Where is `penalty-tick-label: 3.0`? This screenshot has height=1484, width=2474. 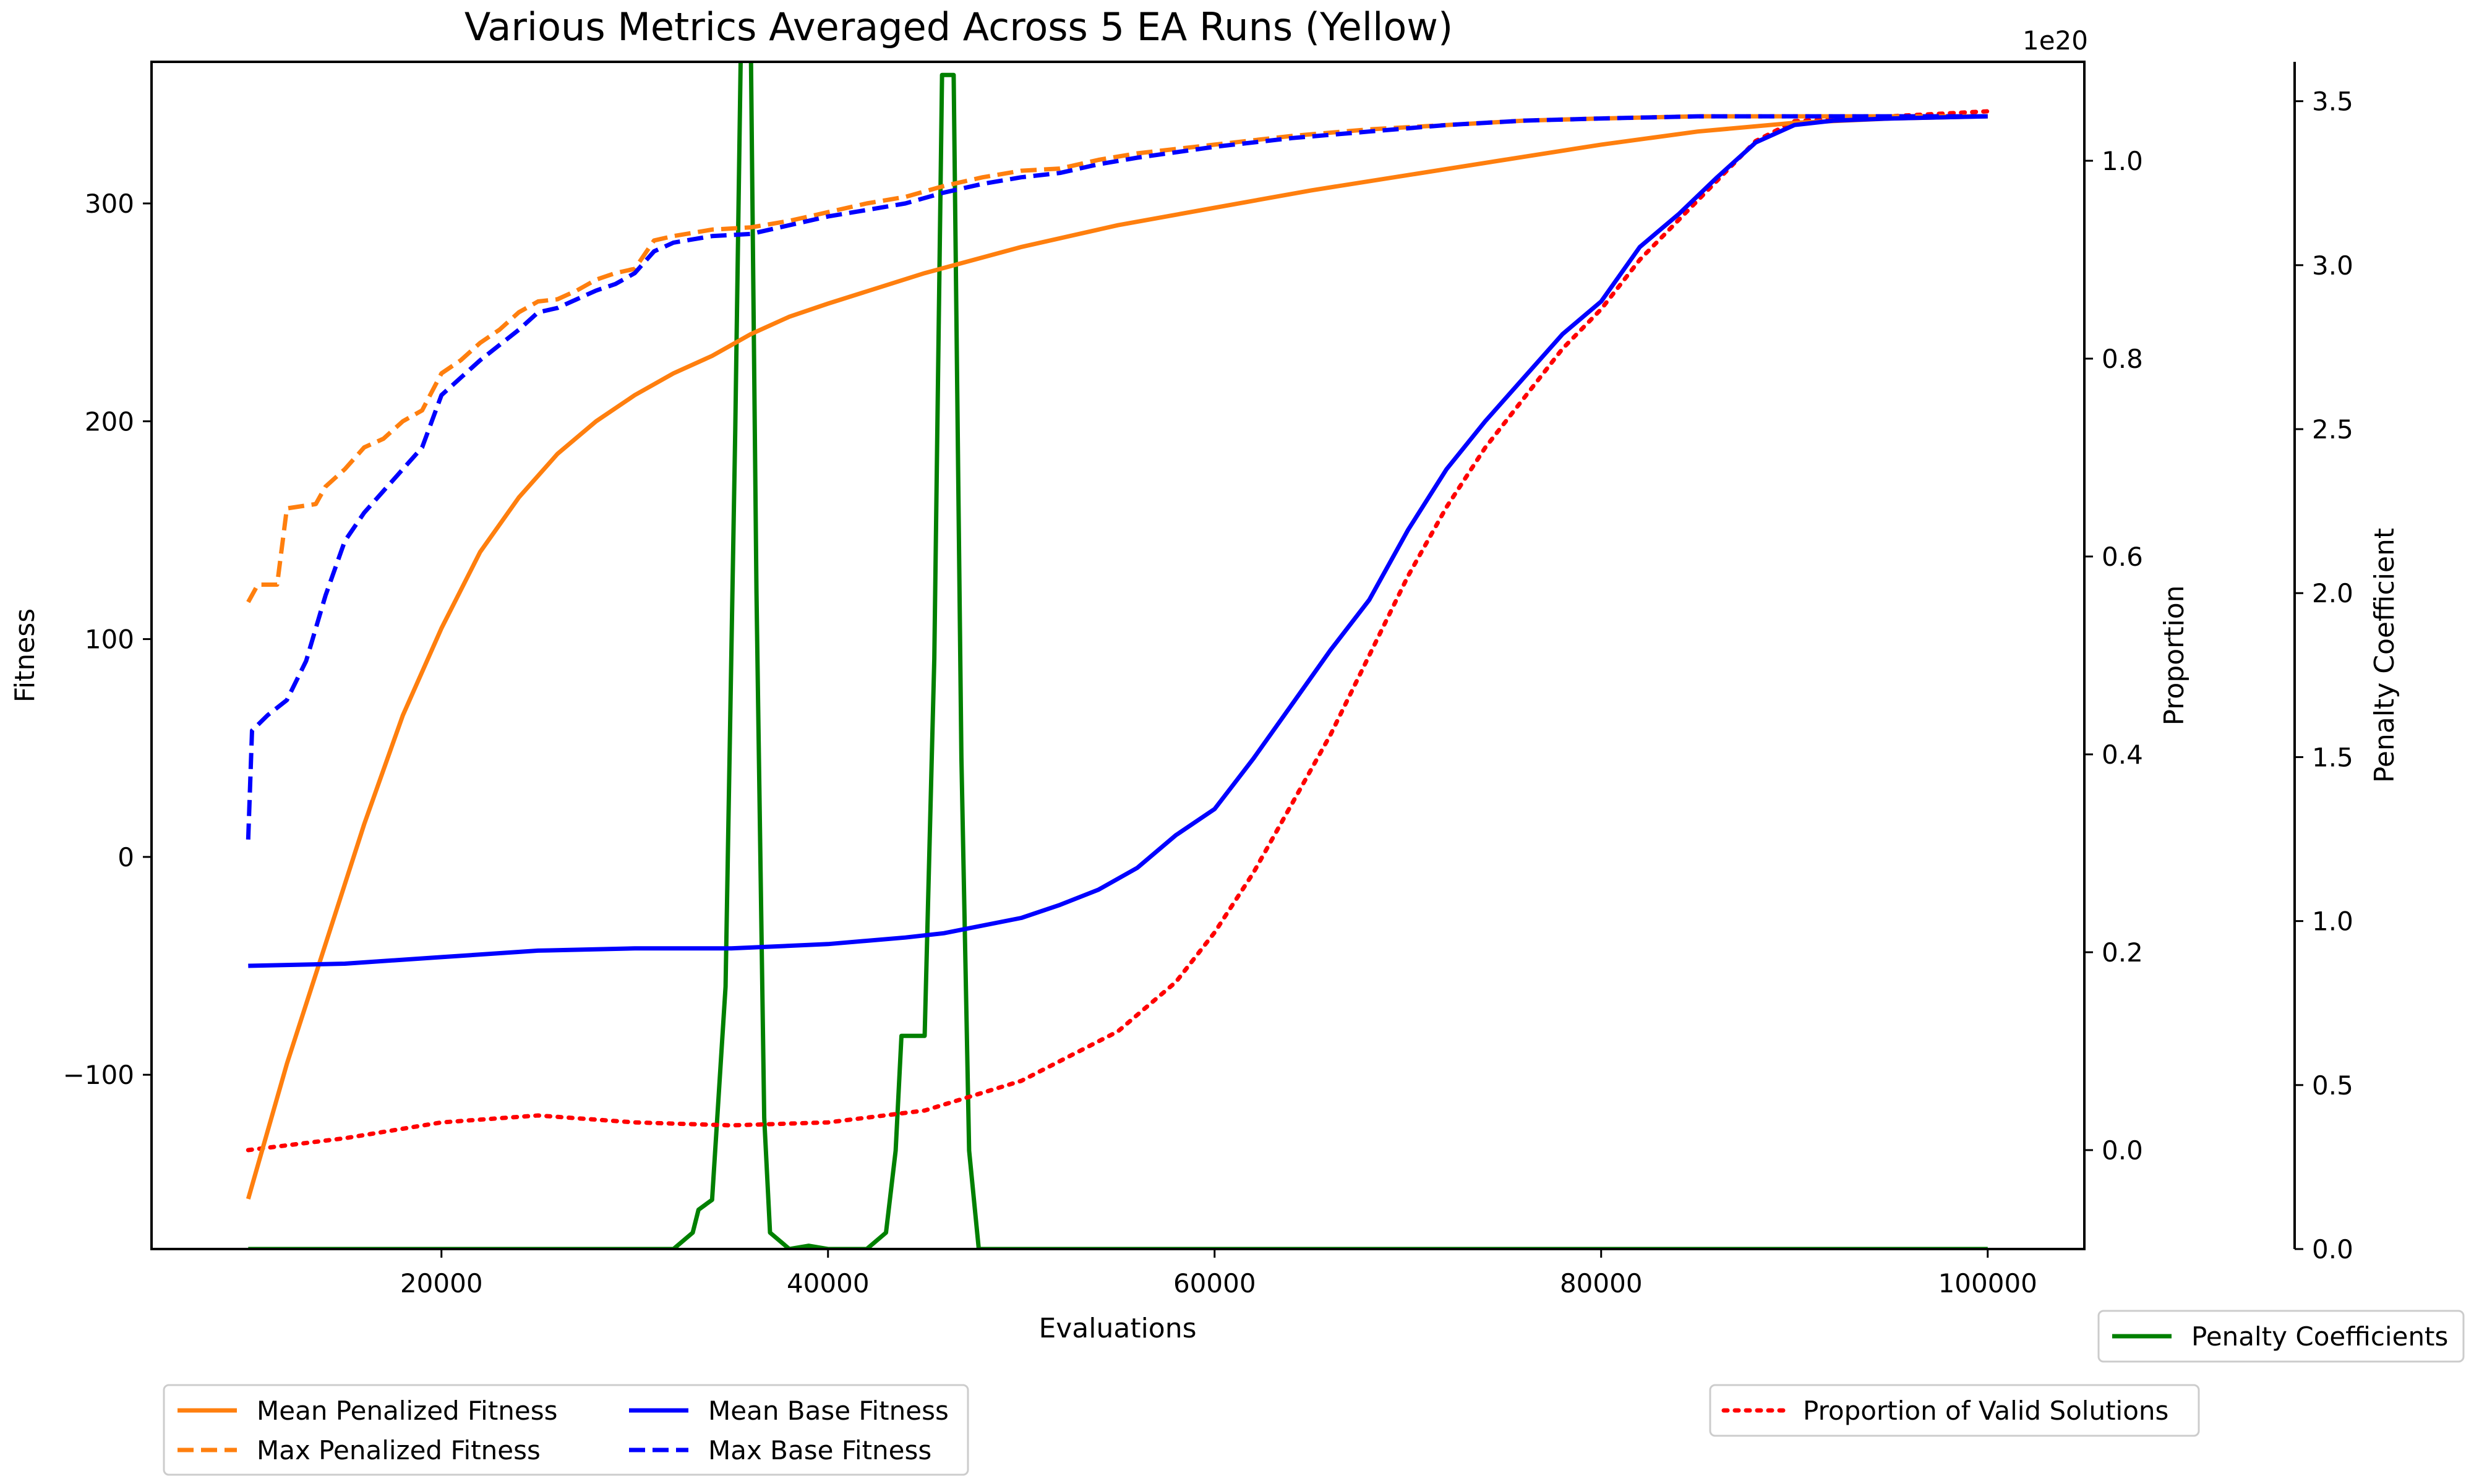
penalty-tick-label: 3.0 is located at coordinates (2332, 265).